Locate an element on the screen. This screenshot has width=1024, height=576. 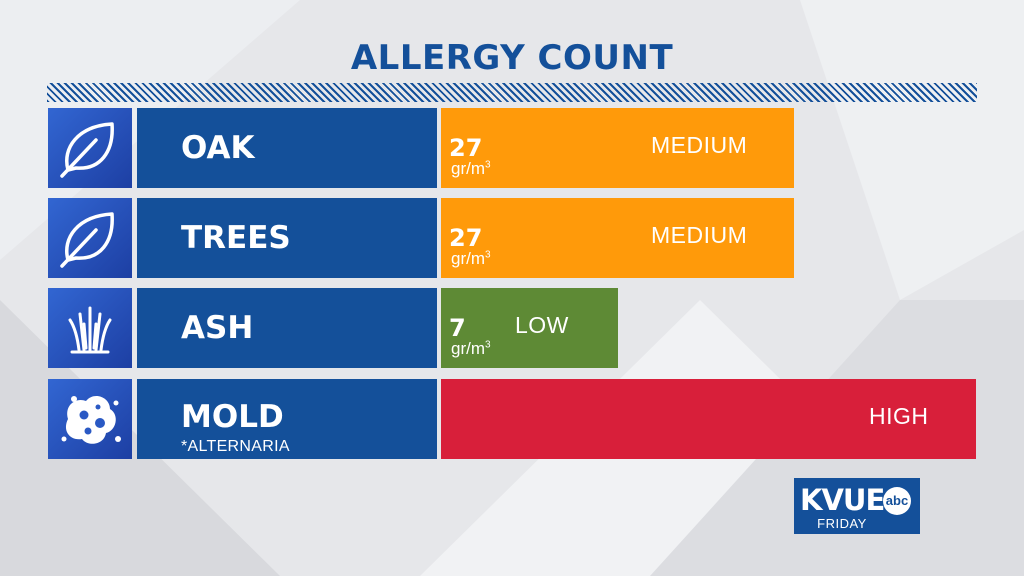
allergen-level-bar: HIGH is located at coordinates (708, 419).